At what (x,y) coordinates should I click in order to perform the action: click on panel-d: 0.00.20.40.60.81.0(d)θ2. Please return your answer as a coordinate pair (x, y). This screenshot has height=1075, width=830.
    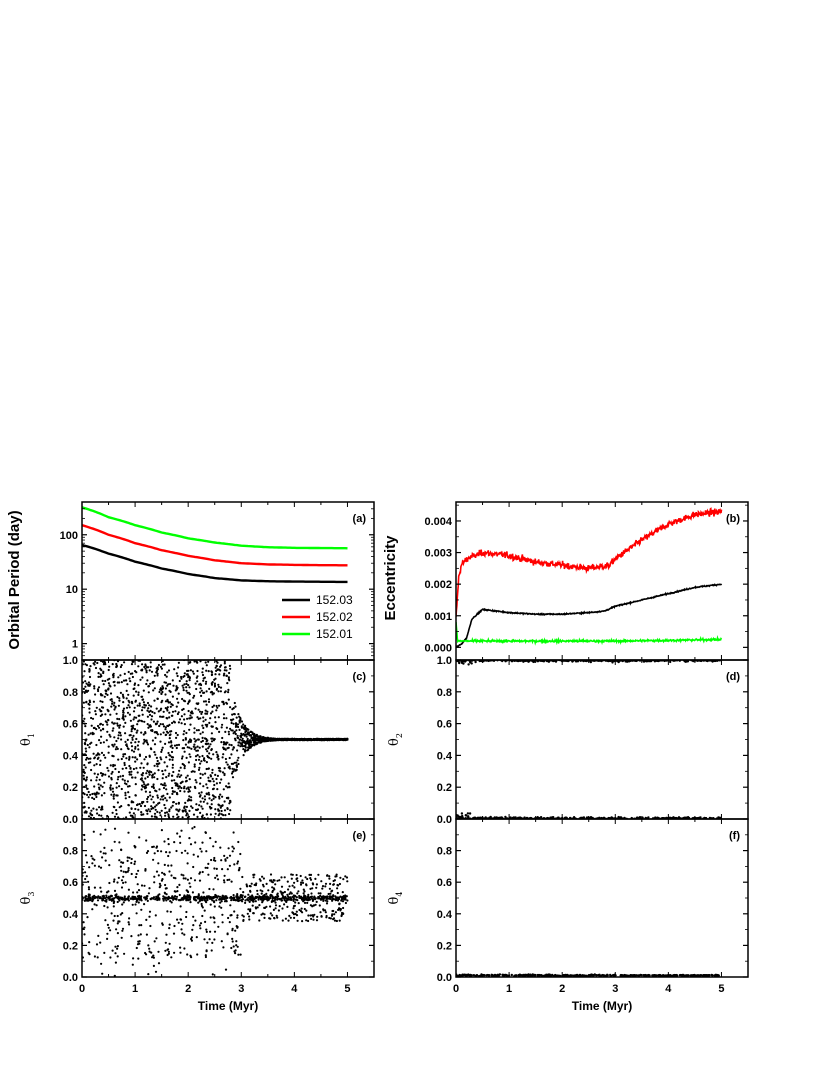
    Looking at the image, I should click on (568, 740).